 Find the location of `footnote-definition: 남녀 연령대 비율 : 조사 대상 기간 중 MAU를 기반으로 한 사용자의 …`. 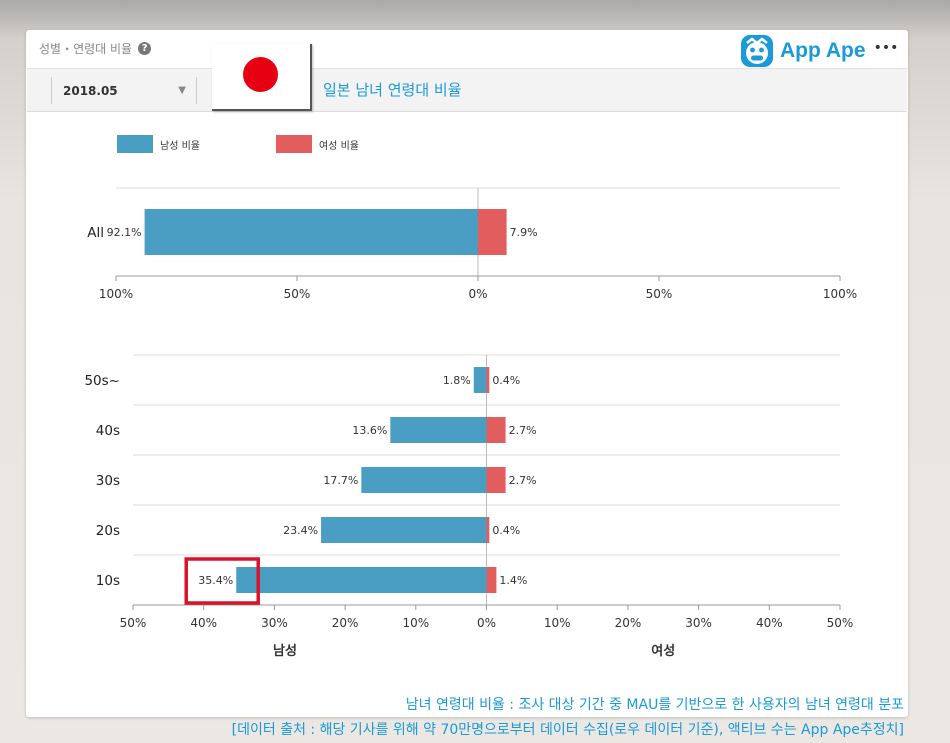

footnote-definition: 남녀 연령대 비율 : 조사 대상 기간 중 MAU를 기반으로 한 사용자의 … is located at coordinates (654, 705).